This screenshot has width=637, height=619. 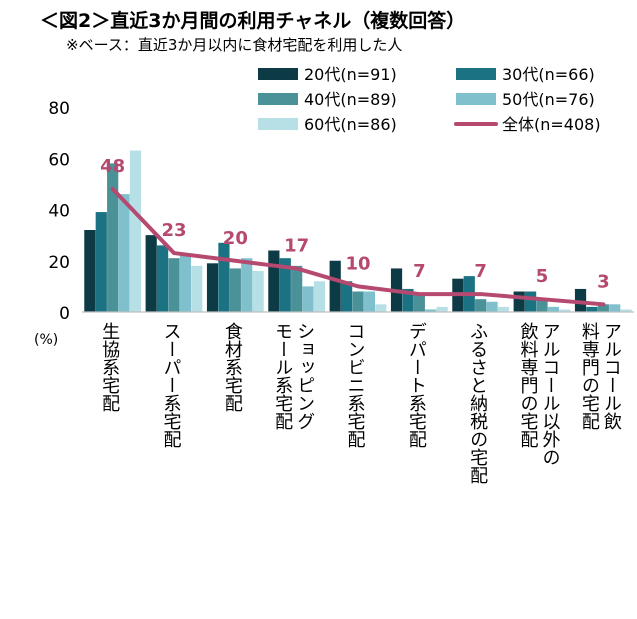 I want to click on y-tick-label: 60, so click(x=59, y=160).